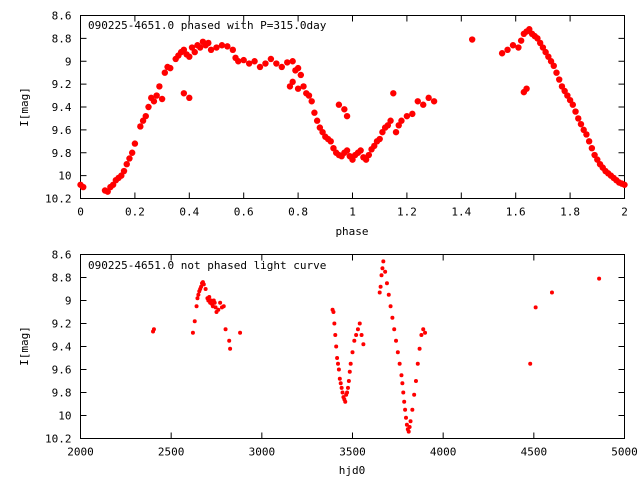 Image resolution: width=640 pixels, height=480 pixels. I want to click on y-tick-label: 8.6, so click(62, 16).